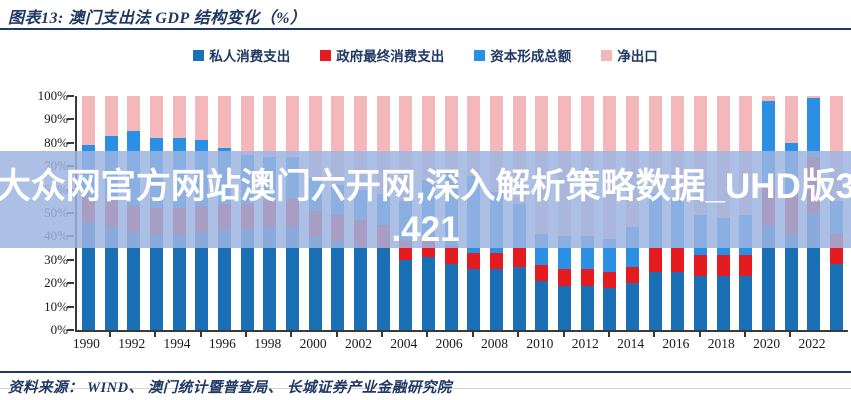 This screenshot has width=851, height=400. Describe the element at coordinates (56, 119) in the screenshot. I see `y-axis-label: 90%` at that location.